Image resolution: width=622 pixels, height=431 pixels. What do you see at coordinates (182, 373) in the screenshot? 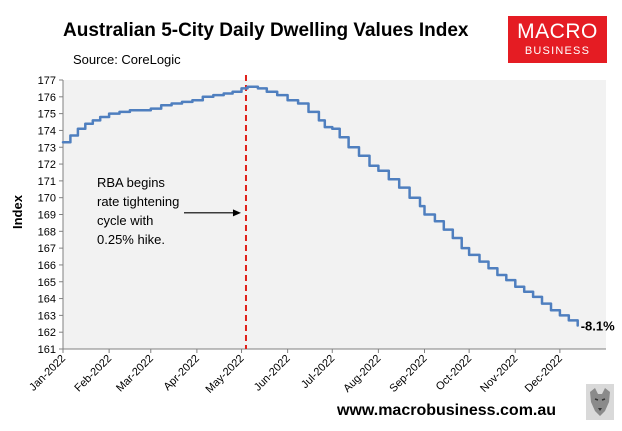
I see `x-tick-label: Apr-2022` at bounding box center [182, 373].